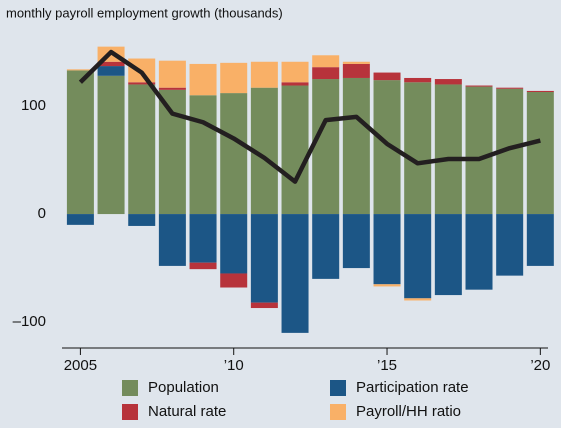 The image size is (561, 428). I want to click on x-tick-label: ’10, so click(234, 365).